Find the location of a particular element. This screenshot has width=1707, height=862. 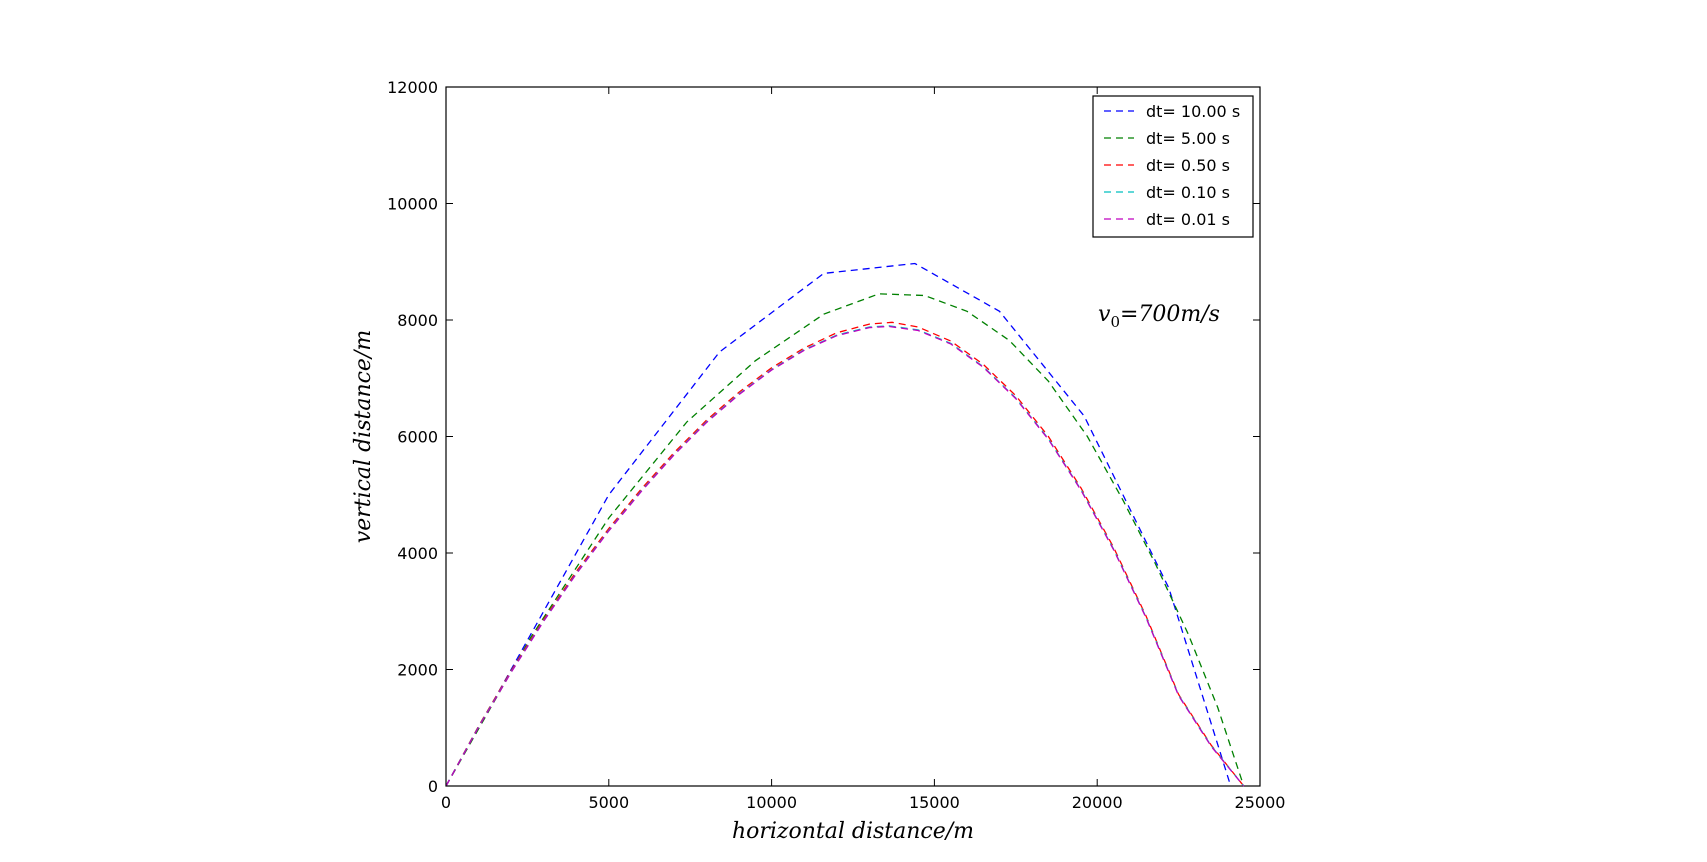

x-tick-label: 0 is located at coordinates (446, 802).